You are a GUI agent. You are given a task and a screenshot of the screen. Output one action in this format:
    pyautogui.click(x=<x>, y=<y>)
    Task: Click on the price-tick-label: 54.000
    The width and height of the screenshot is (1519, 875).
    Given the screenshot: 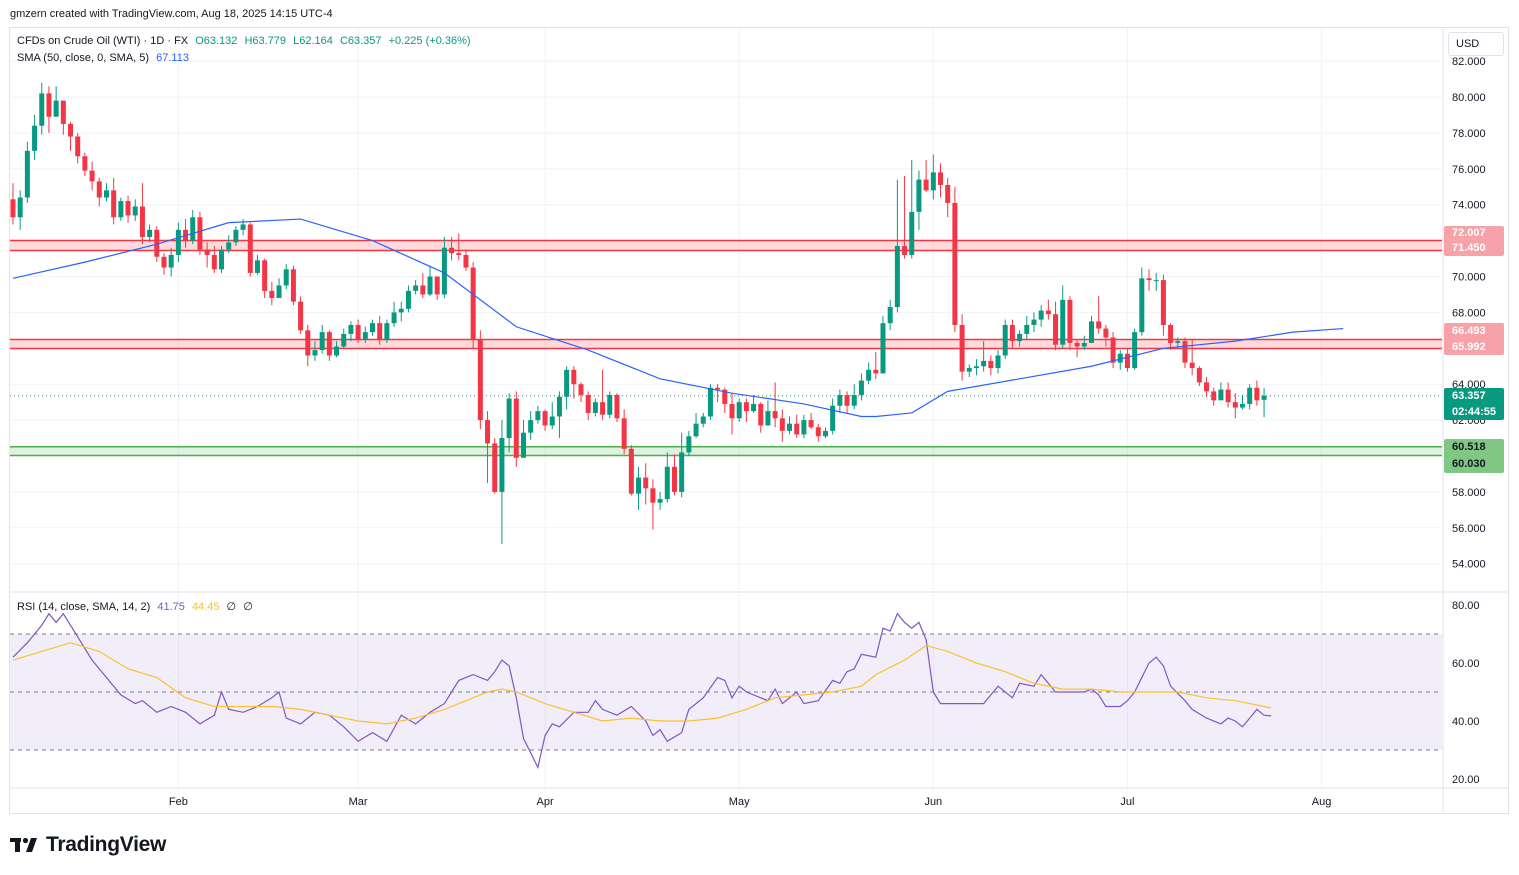 What is the action you would take?
    pyautogui.click(x=1469, y=565)
    